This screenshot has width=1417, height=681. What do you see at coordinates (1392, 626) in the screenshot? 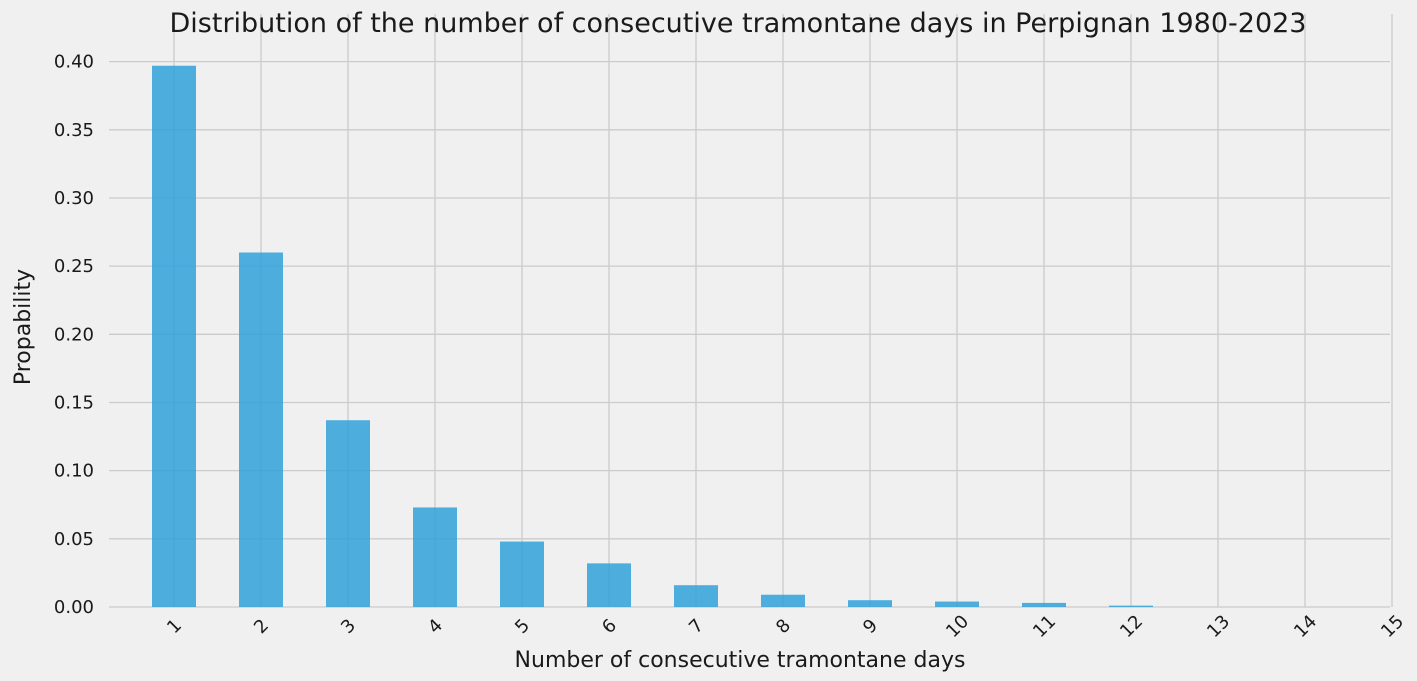
I see `x-tick-label: 15` at bounding box center [1392, 626].